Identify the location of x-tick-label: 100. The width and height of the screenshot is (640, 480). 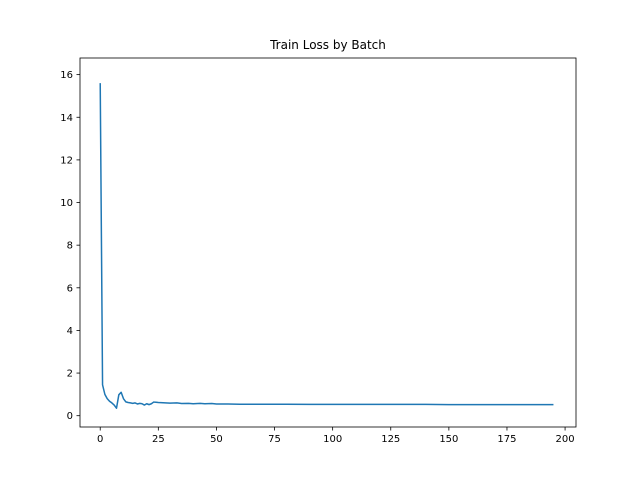
(332, 439).